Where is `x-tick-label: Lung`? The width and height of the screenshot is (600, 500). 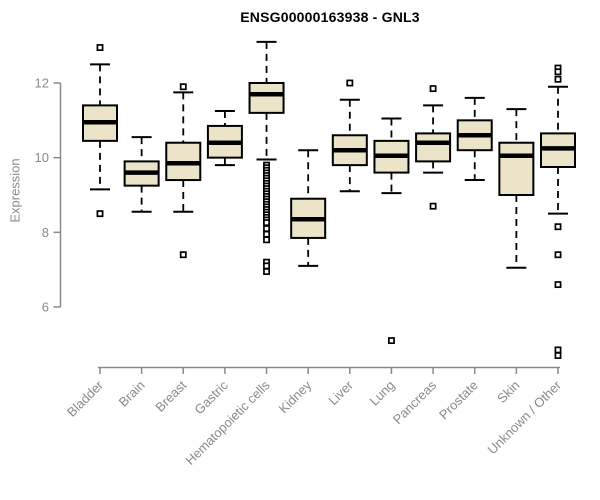
x-tick-label: Lung is located at coordinates (382, 393).